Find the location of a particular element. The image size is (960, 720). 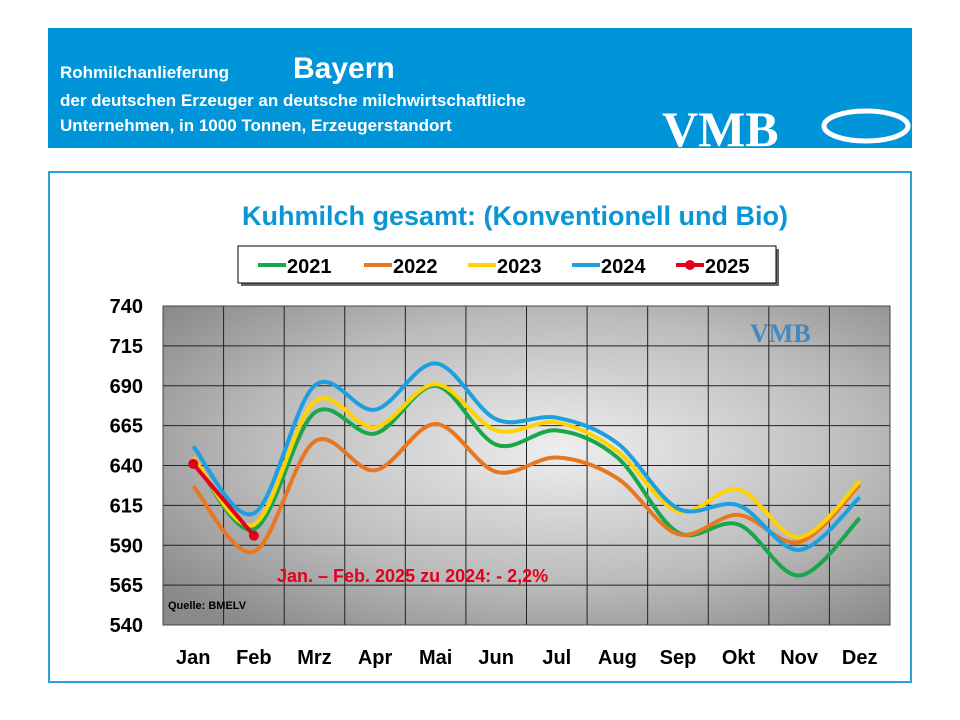

x-tick-label: Sep is located at coordinates (678, 658).